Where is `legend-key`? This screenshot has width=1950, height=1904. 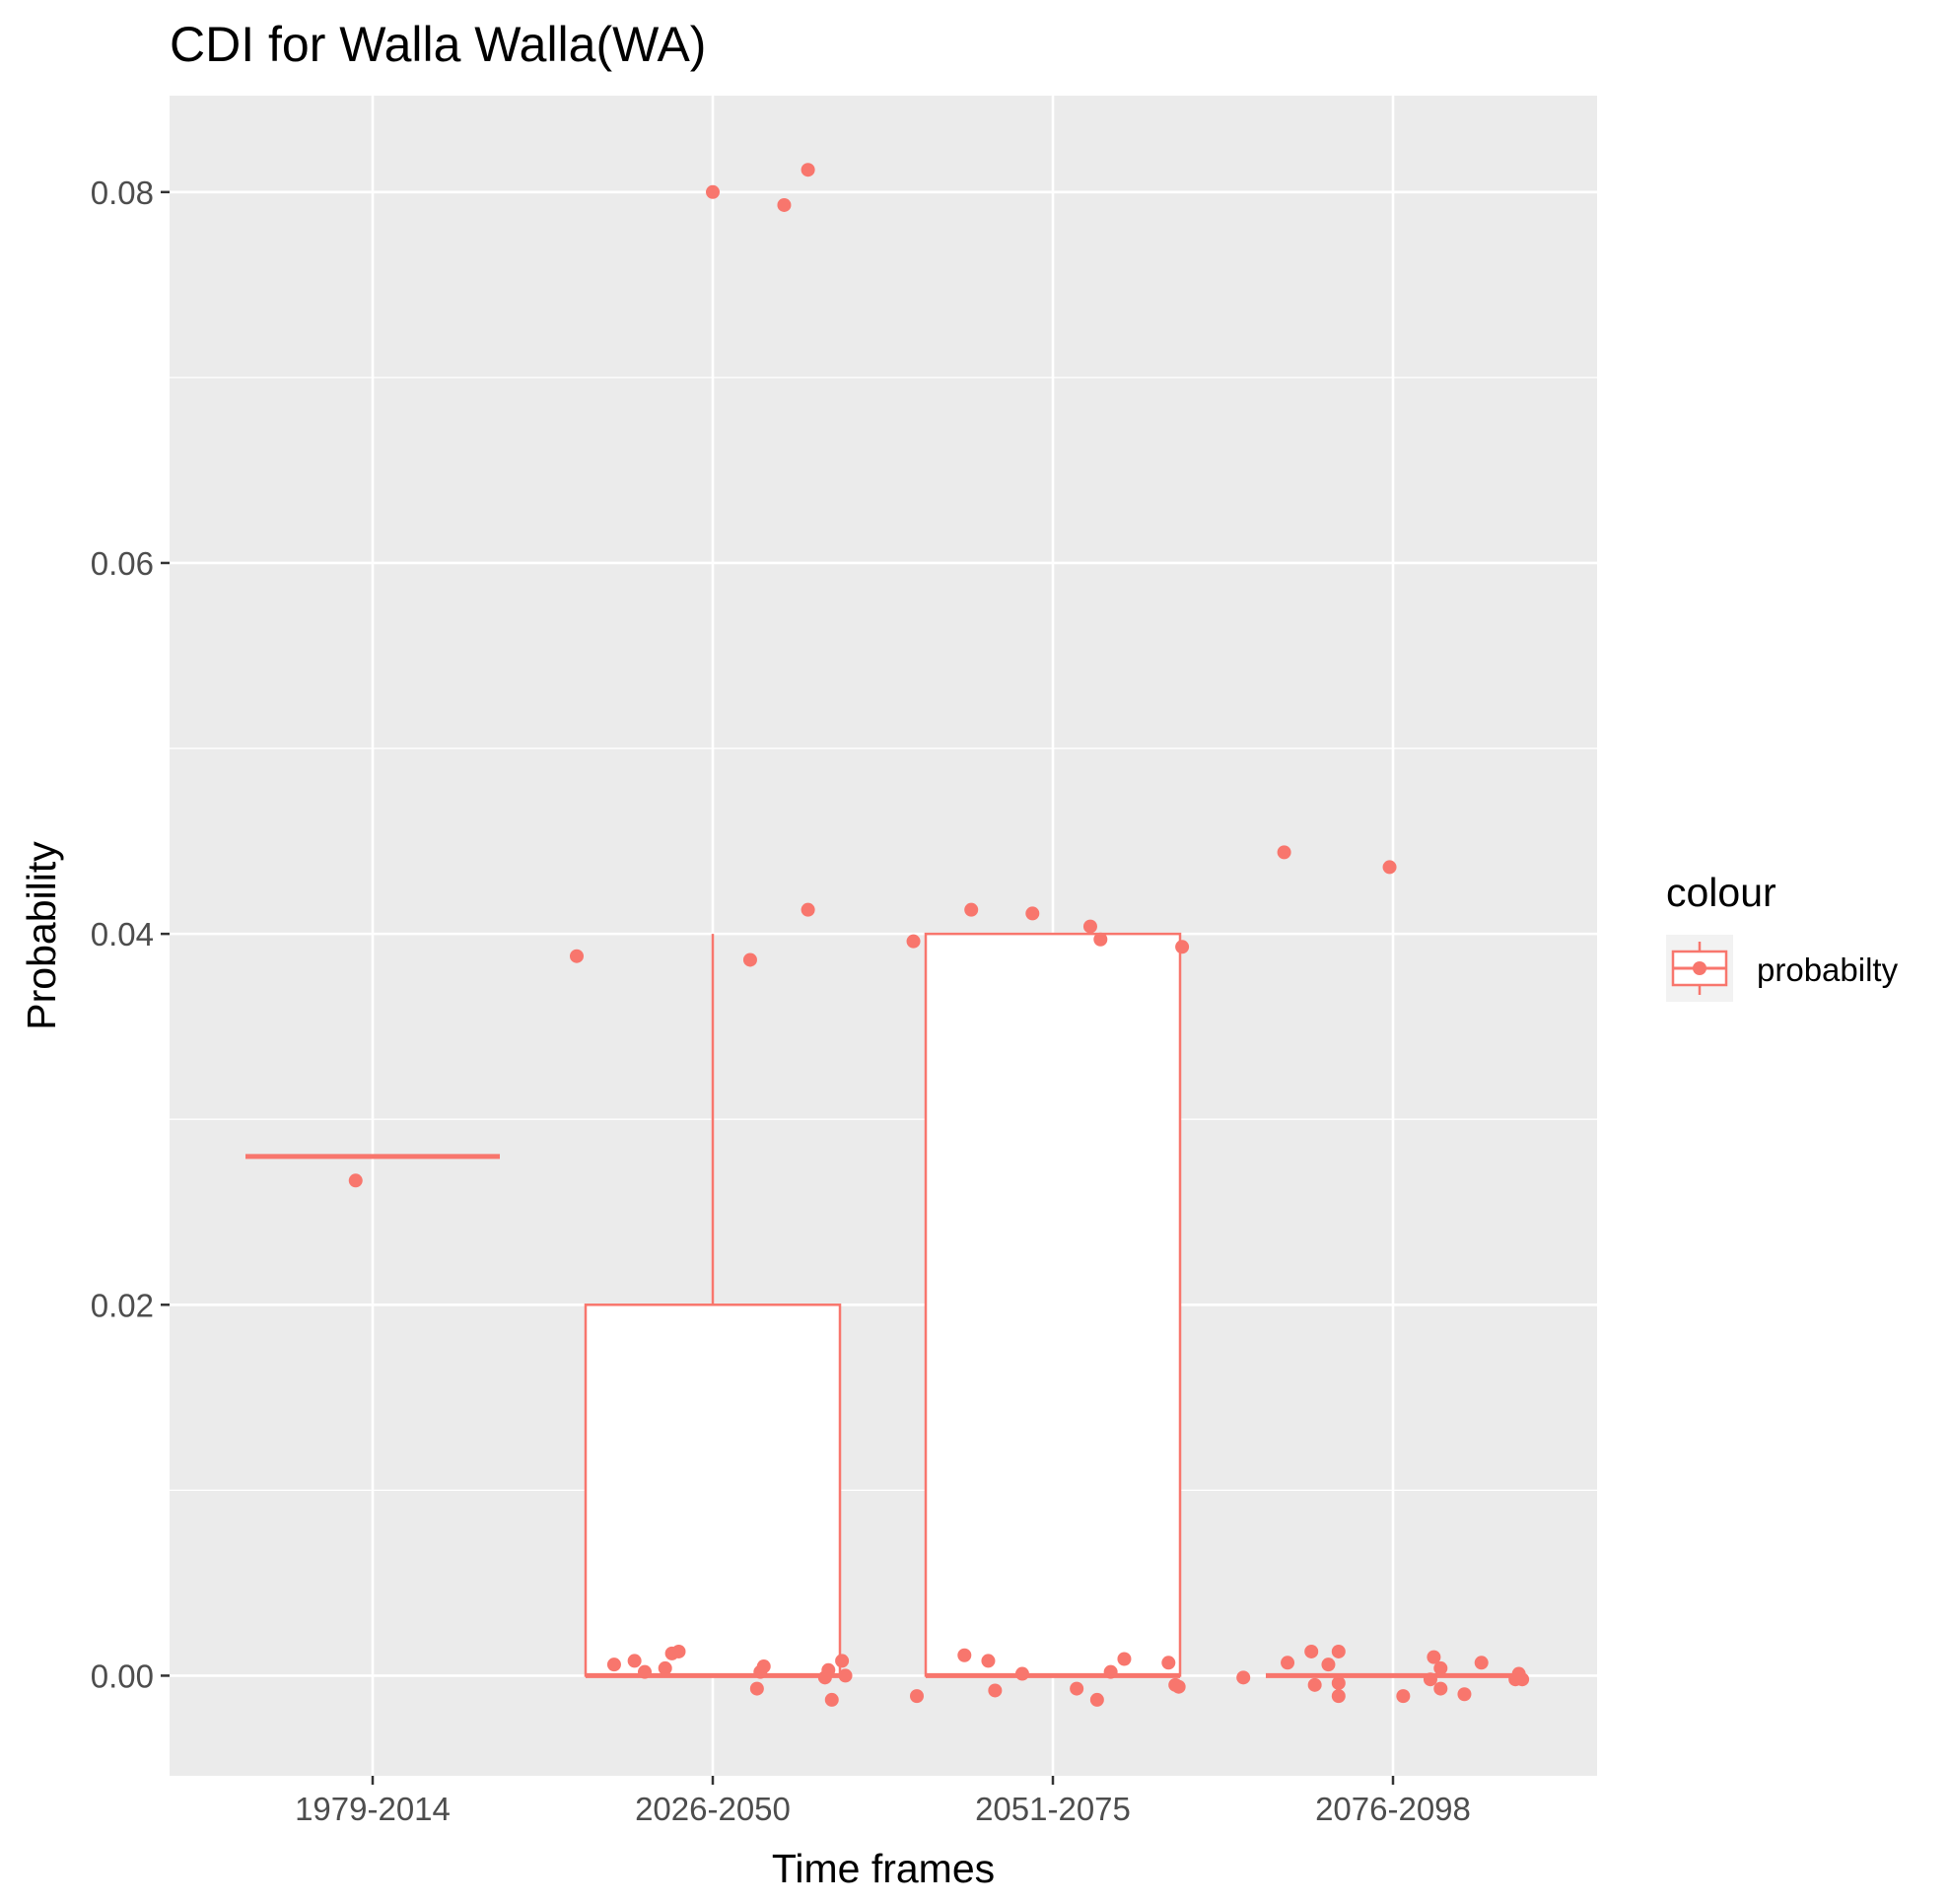 legend-key is located at coordinates (1699, 968).